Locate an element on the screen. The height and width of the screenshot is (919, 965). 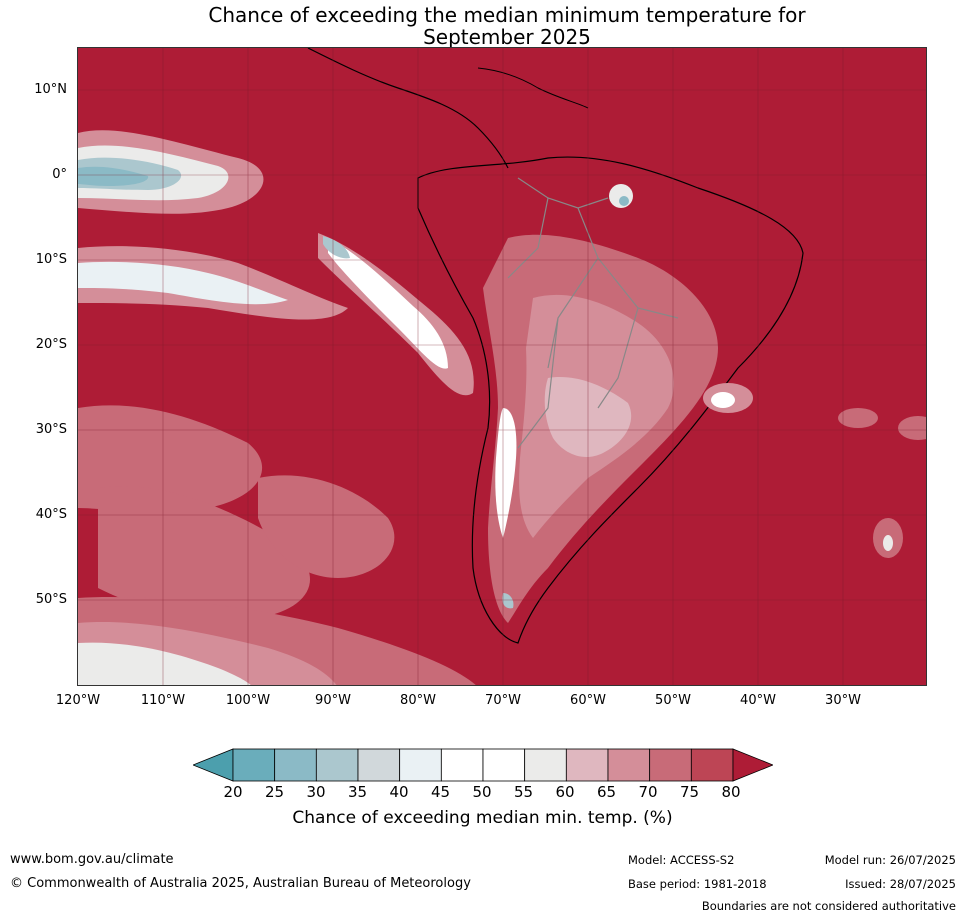
colorbar-tick: 45 is located at coordinates (440, 792).